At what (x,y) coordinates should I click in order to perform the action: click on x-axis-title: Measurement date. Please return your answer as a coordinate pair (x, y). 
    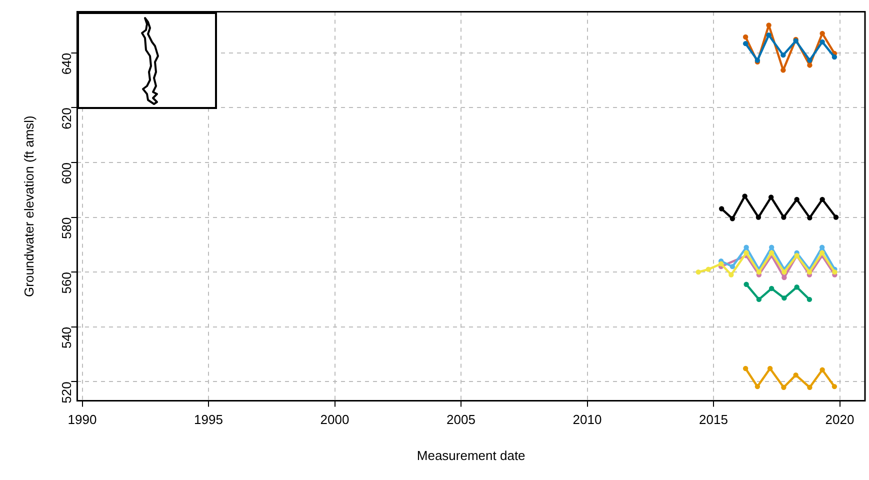
    Looking at the image, I should click on (471, 455).